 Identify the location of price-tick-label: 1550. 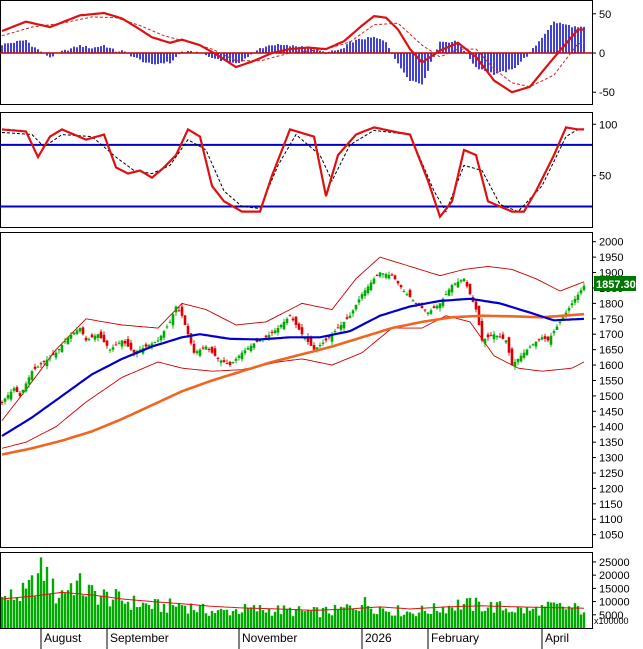
(611, 381).